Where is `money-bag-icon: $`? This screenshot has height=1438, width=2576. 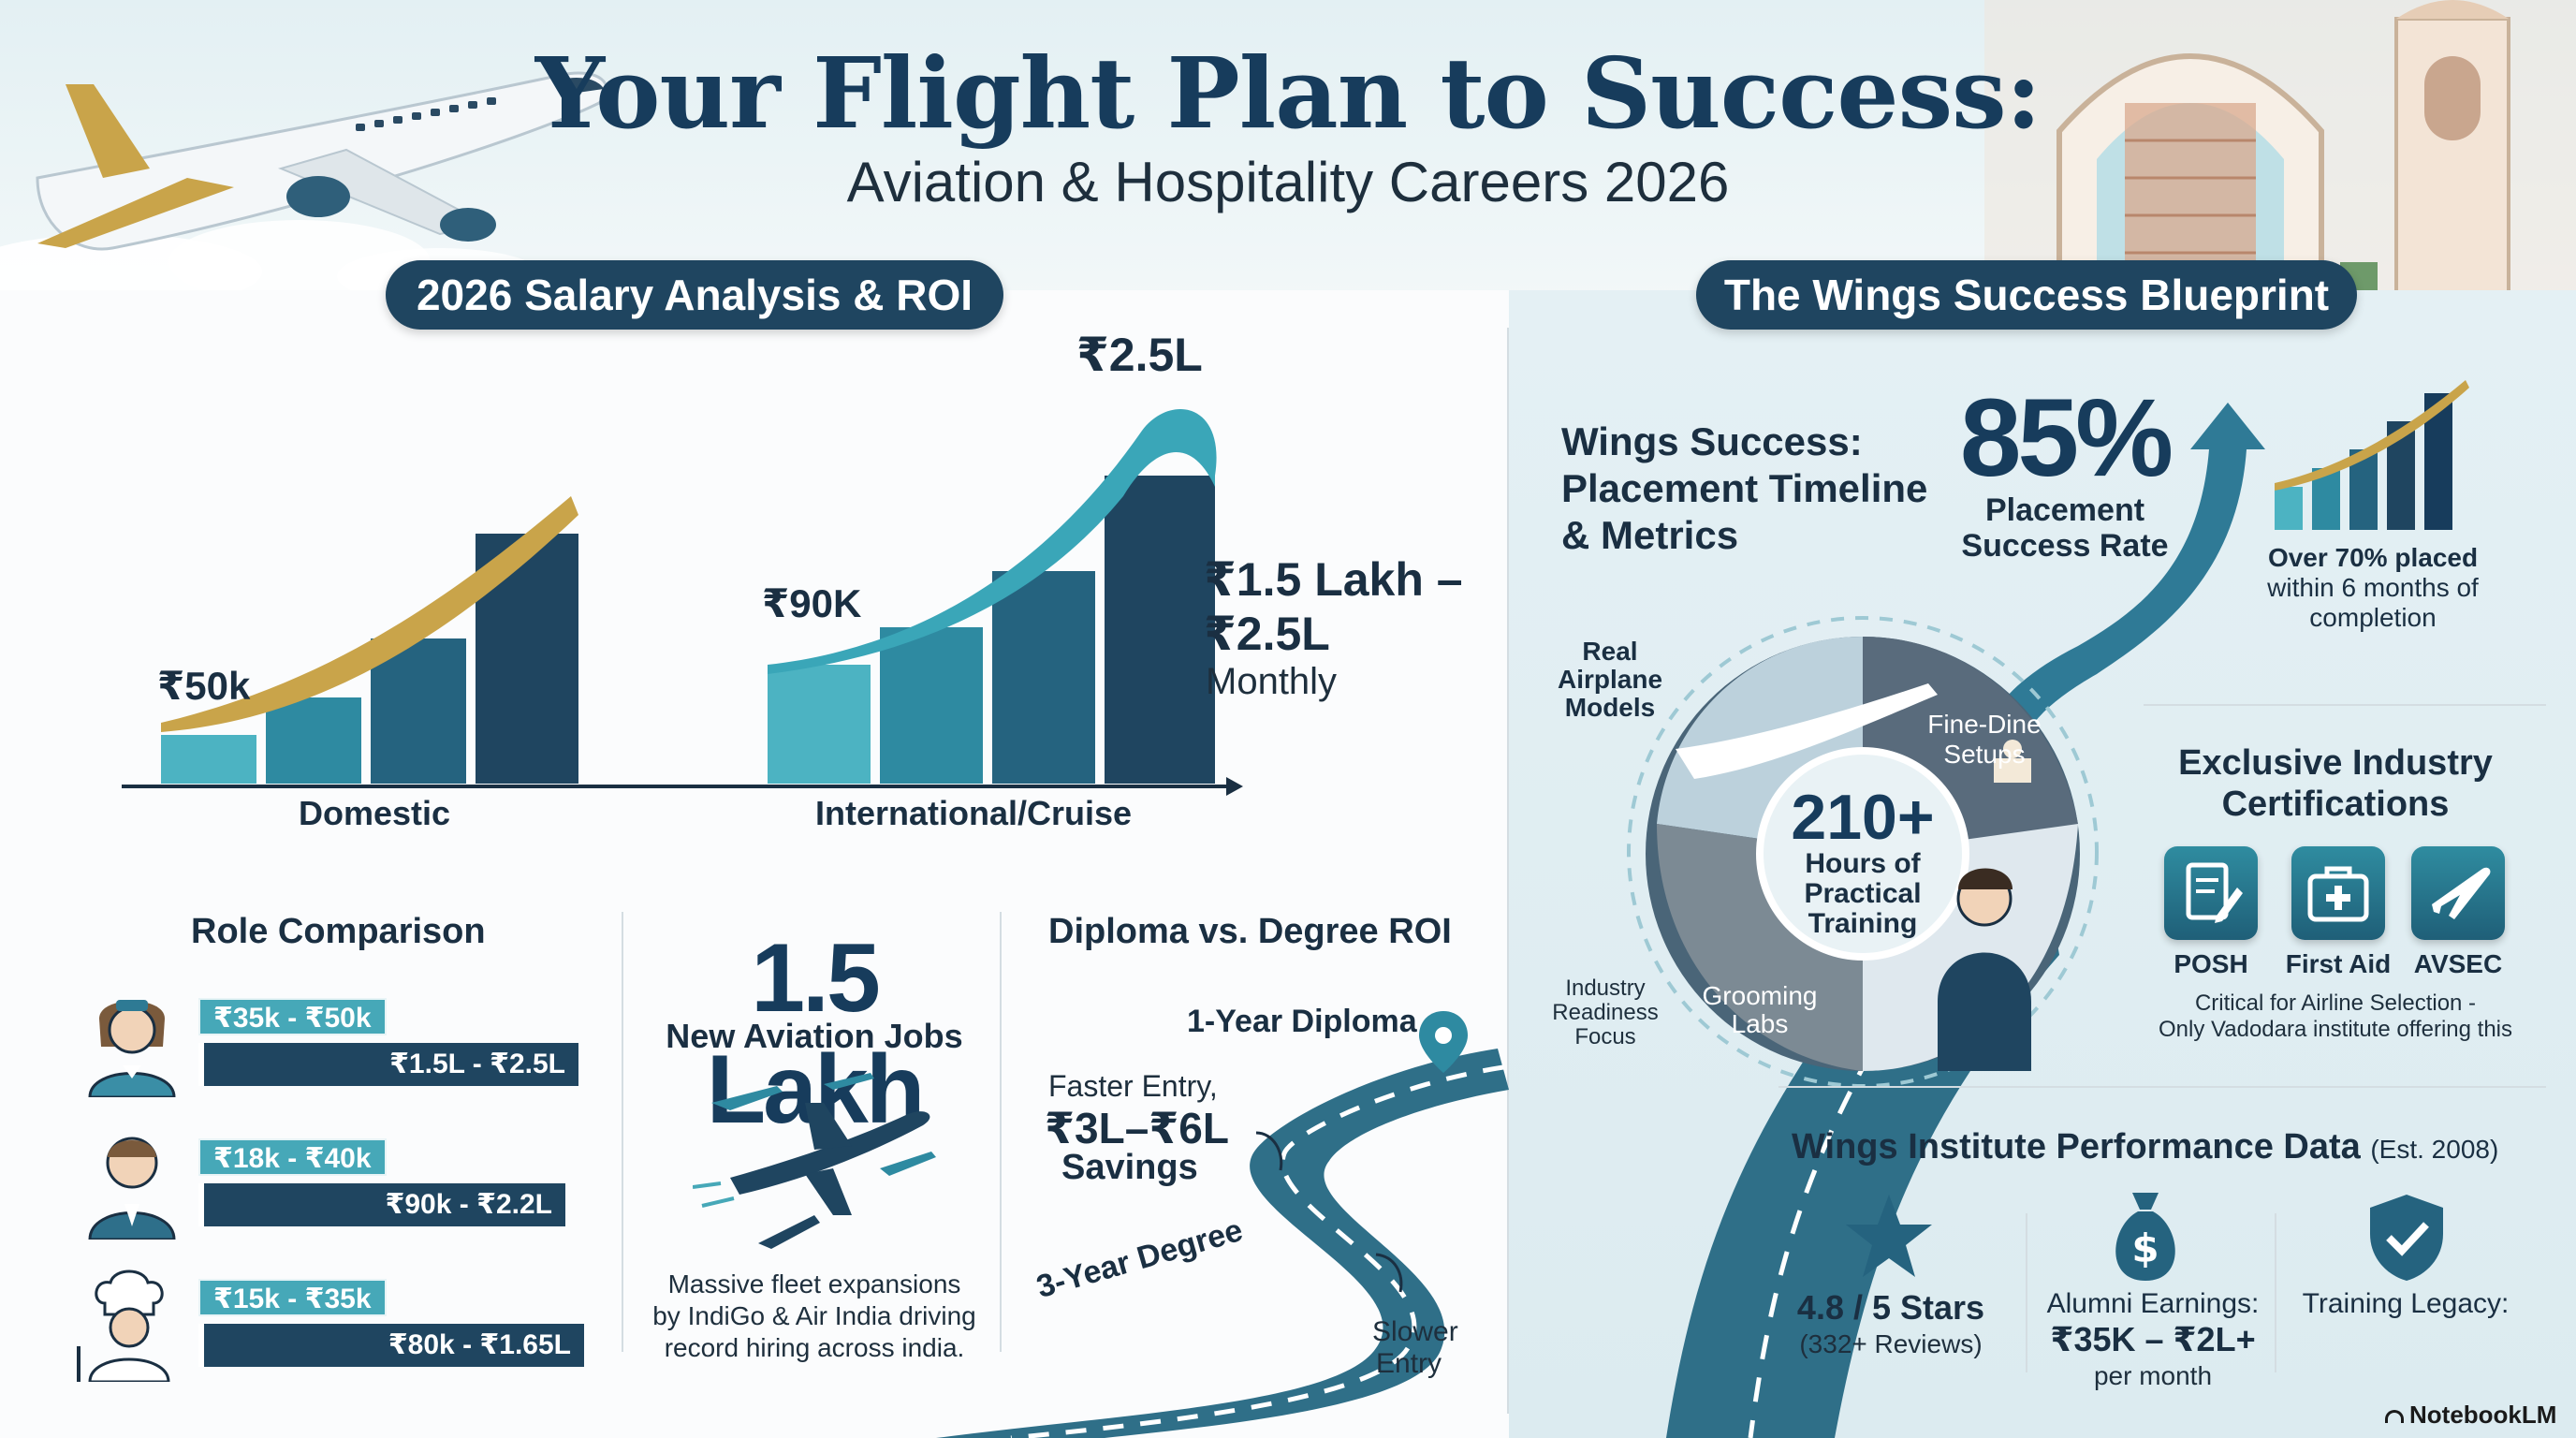
money-bag-icon: $ is located at coordinates (2145, 1237).